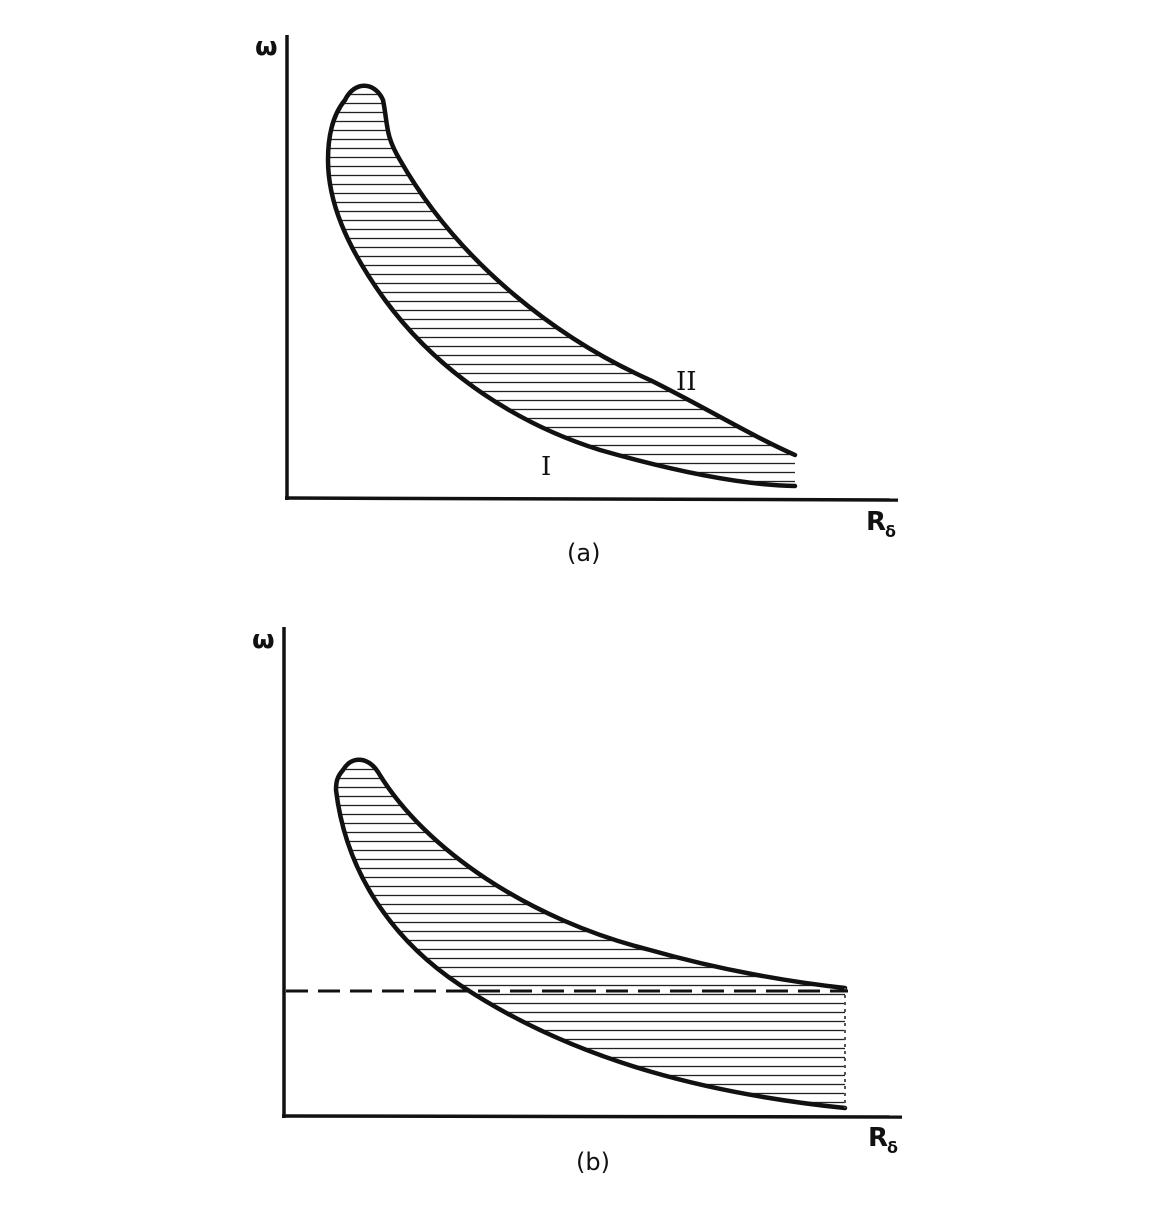 This screenshot has width=1156, height=1225. What do you see at coordinates (592, 1116) in the screenshot?
I see `panel-b-x-axis` at bounding box center [592, 1116].